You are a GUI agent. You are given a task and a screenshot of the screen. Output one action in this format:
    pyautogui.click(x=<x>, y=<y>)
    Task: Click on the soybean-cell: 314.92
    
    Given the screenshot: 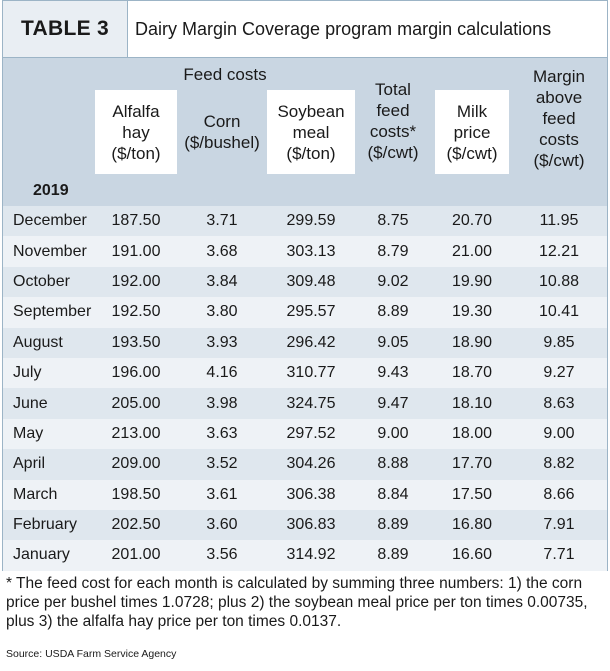 What is the action you would take?
    pyautogui.click(x=311, y=555)
    